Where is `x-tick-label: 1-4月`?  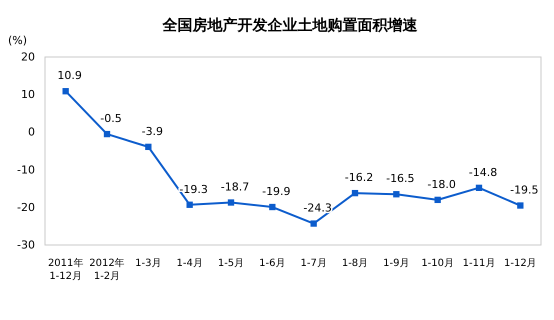 x-tick-label: 1-4月 is located at coordinates (189, 264).